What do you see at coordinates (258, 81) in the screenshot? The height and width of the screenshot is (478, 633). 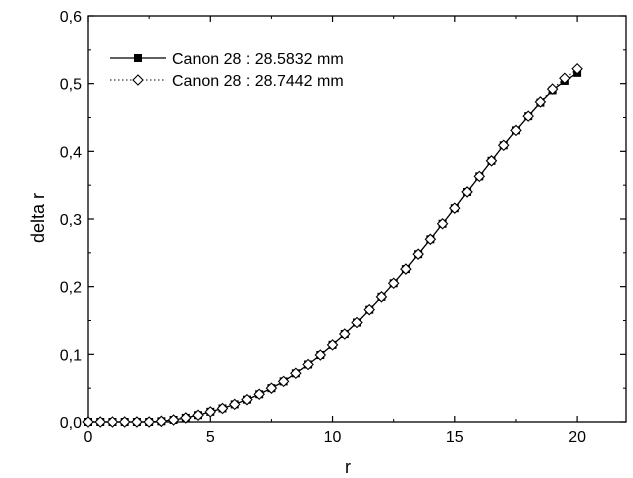 I see `legend-series-2-label: Canon 28 : 28.7442 mm` at bounding box center [258, 81].